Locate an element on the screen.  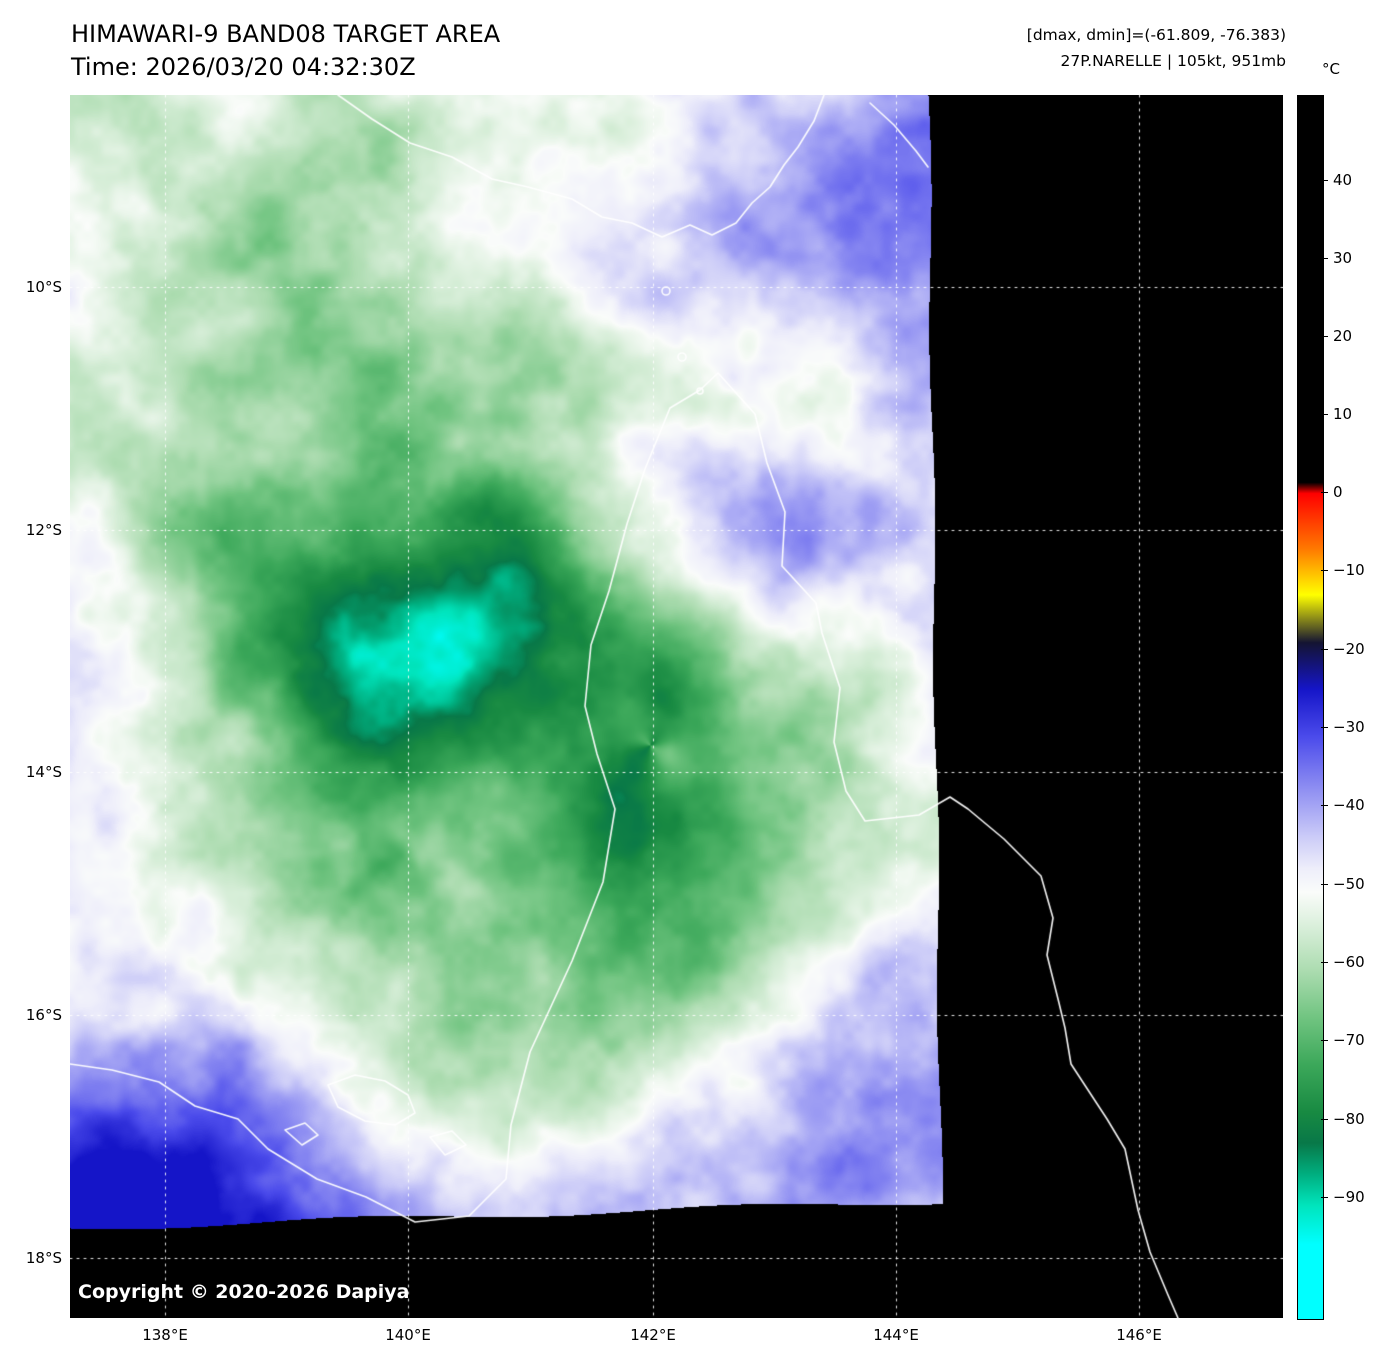
colorbar-tick-m20: −20 is located at coordinates (1343, 649).